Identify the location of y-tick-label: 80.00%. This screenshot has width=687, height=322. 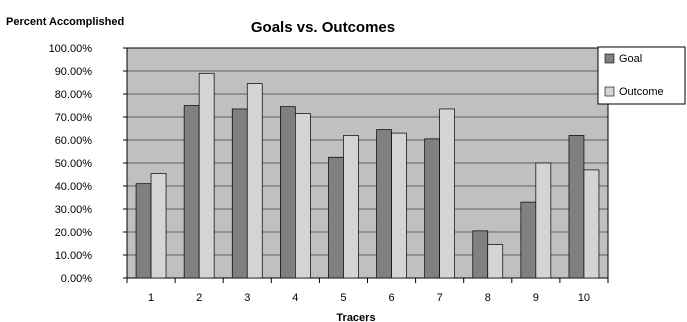
(74, 95).